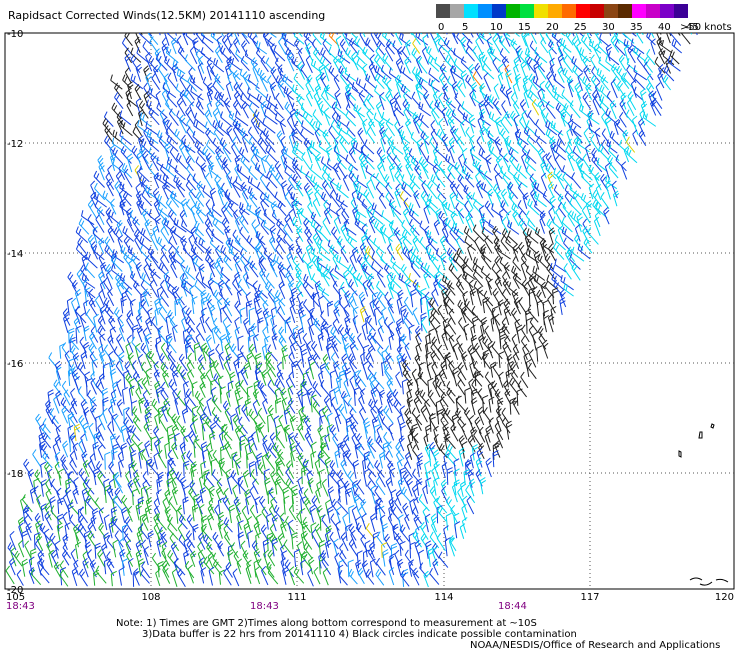  I want to click on legend-tick-label: 15, so click(524, 27).